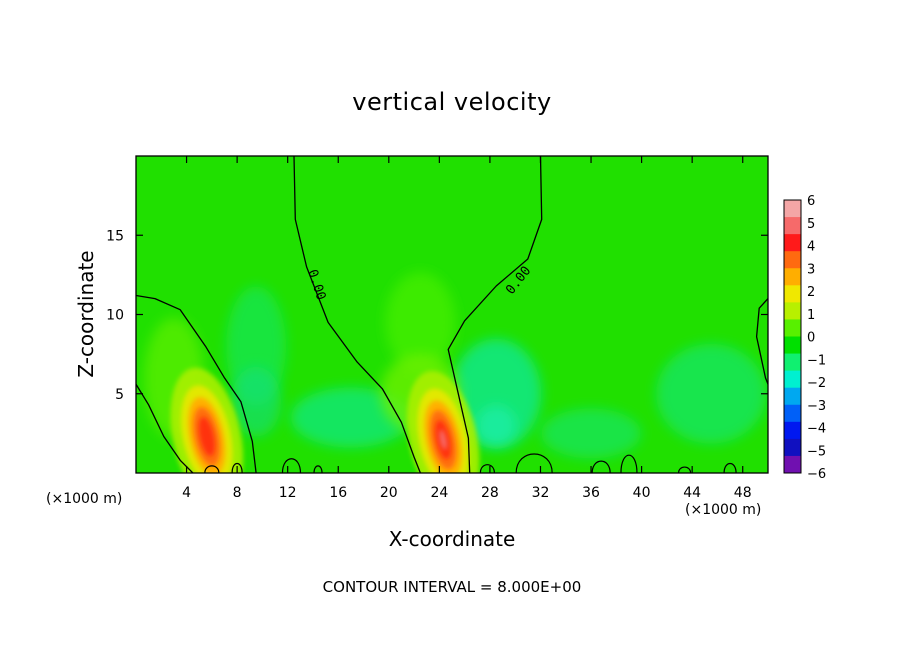 The width and height of the screenshot is (904, 658). Describe the element at coordinates (811, 292) in the screenshot. I see `colorbar-tick-label: 2` at that location.